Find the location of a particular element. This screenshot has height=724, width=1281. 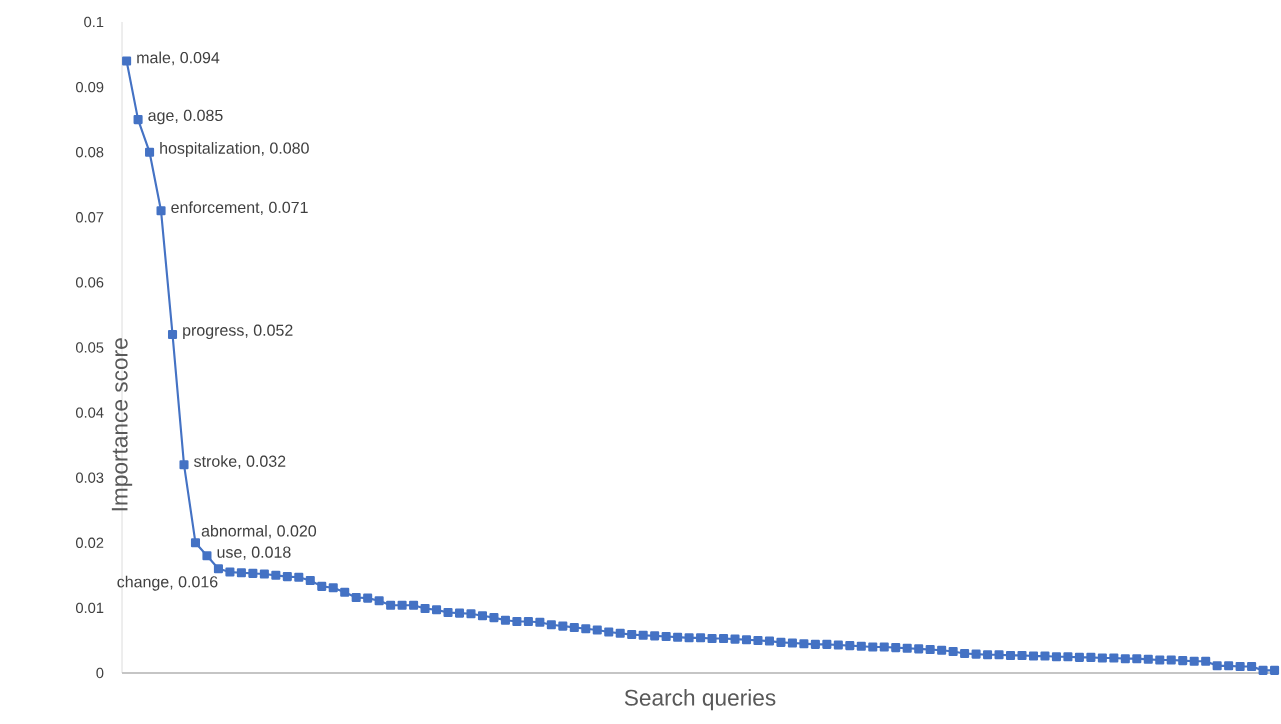

annotation: change, 0.016 is located at coordinates (167, 583).